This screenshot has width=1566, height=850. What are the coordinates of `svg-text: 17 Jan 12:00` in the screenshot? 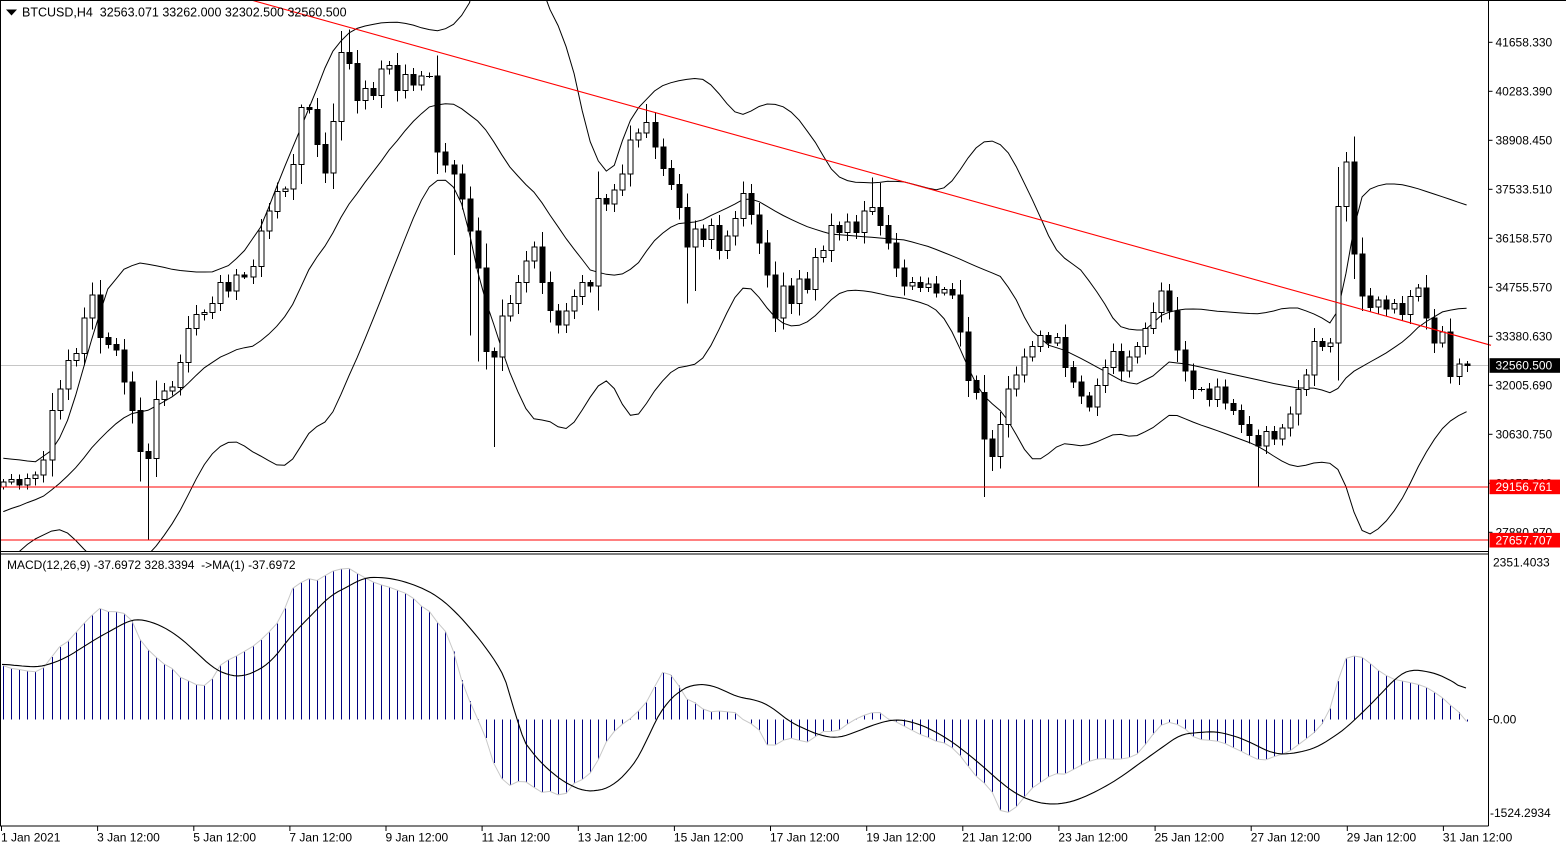 It's located at (805, 838).